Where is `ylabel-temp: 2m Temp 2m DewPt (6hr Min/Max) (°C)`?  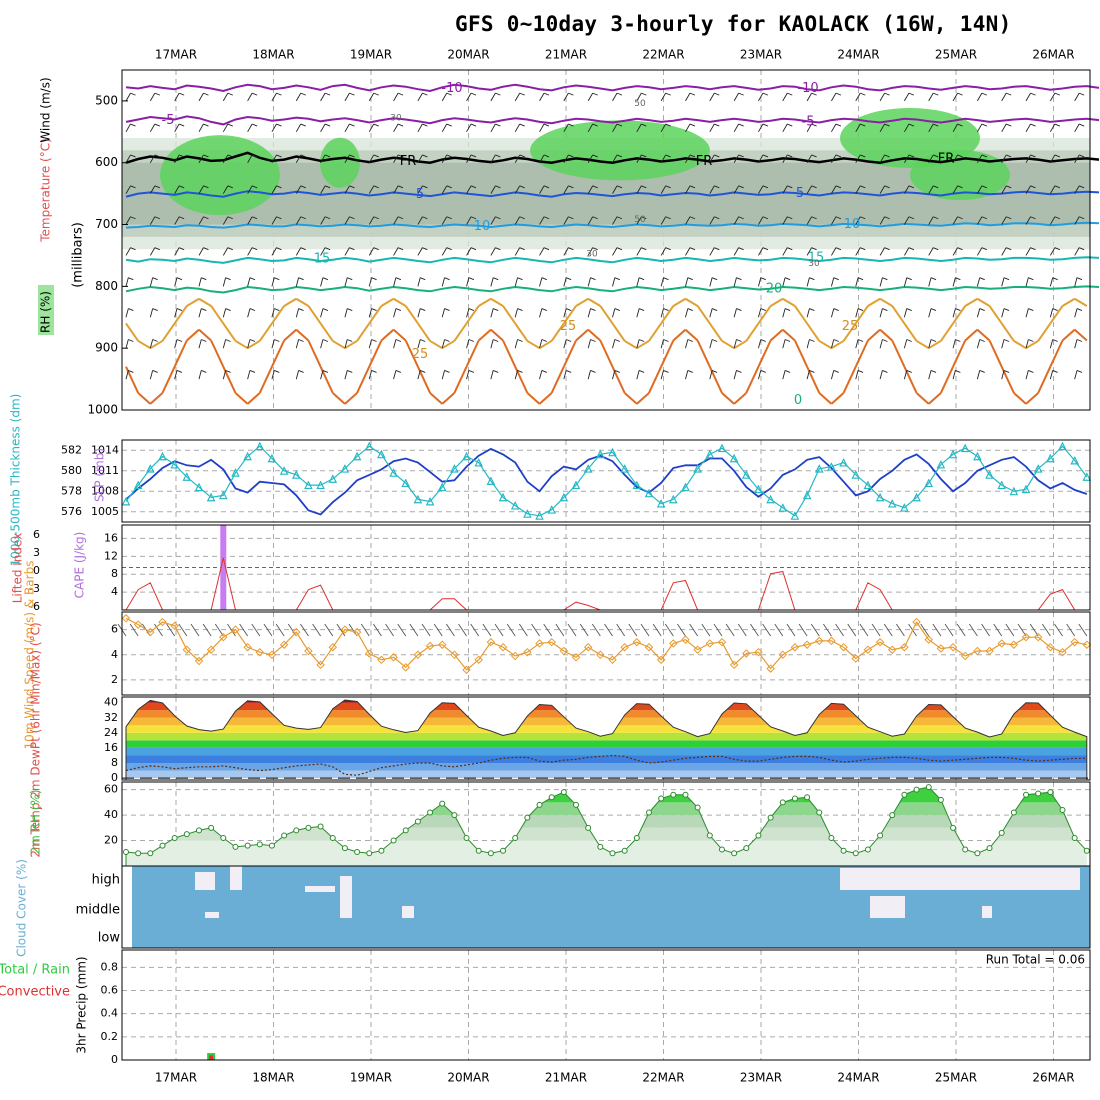
ylabel-temp: 2m Temp 2m DewPt (6hr Min/Max) (°C) is located at coordinates (36, 739).